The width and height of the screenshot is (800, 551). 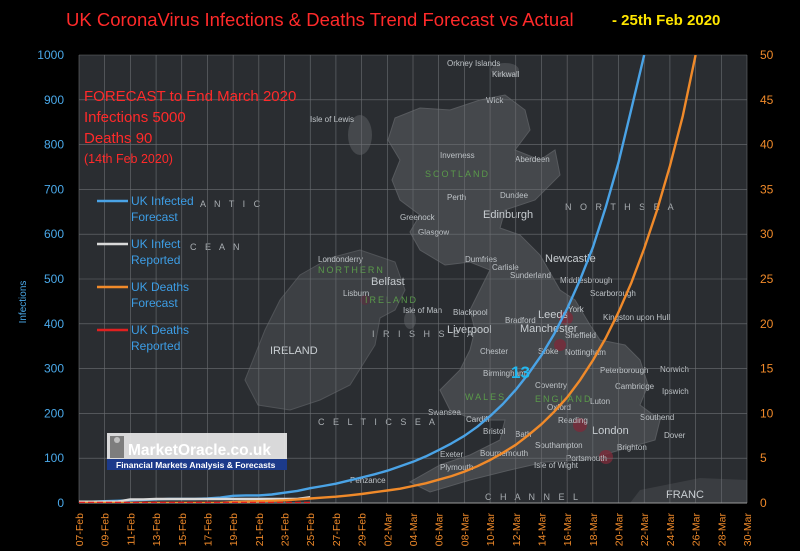 What do you see at coordinates (365, 300) in the screenshot?
I see `hotspot-belfast` at bounding box center [365, 300].